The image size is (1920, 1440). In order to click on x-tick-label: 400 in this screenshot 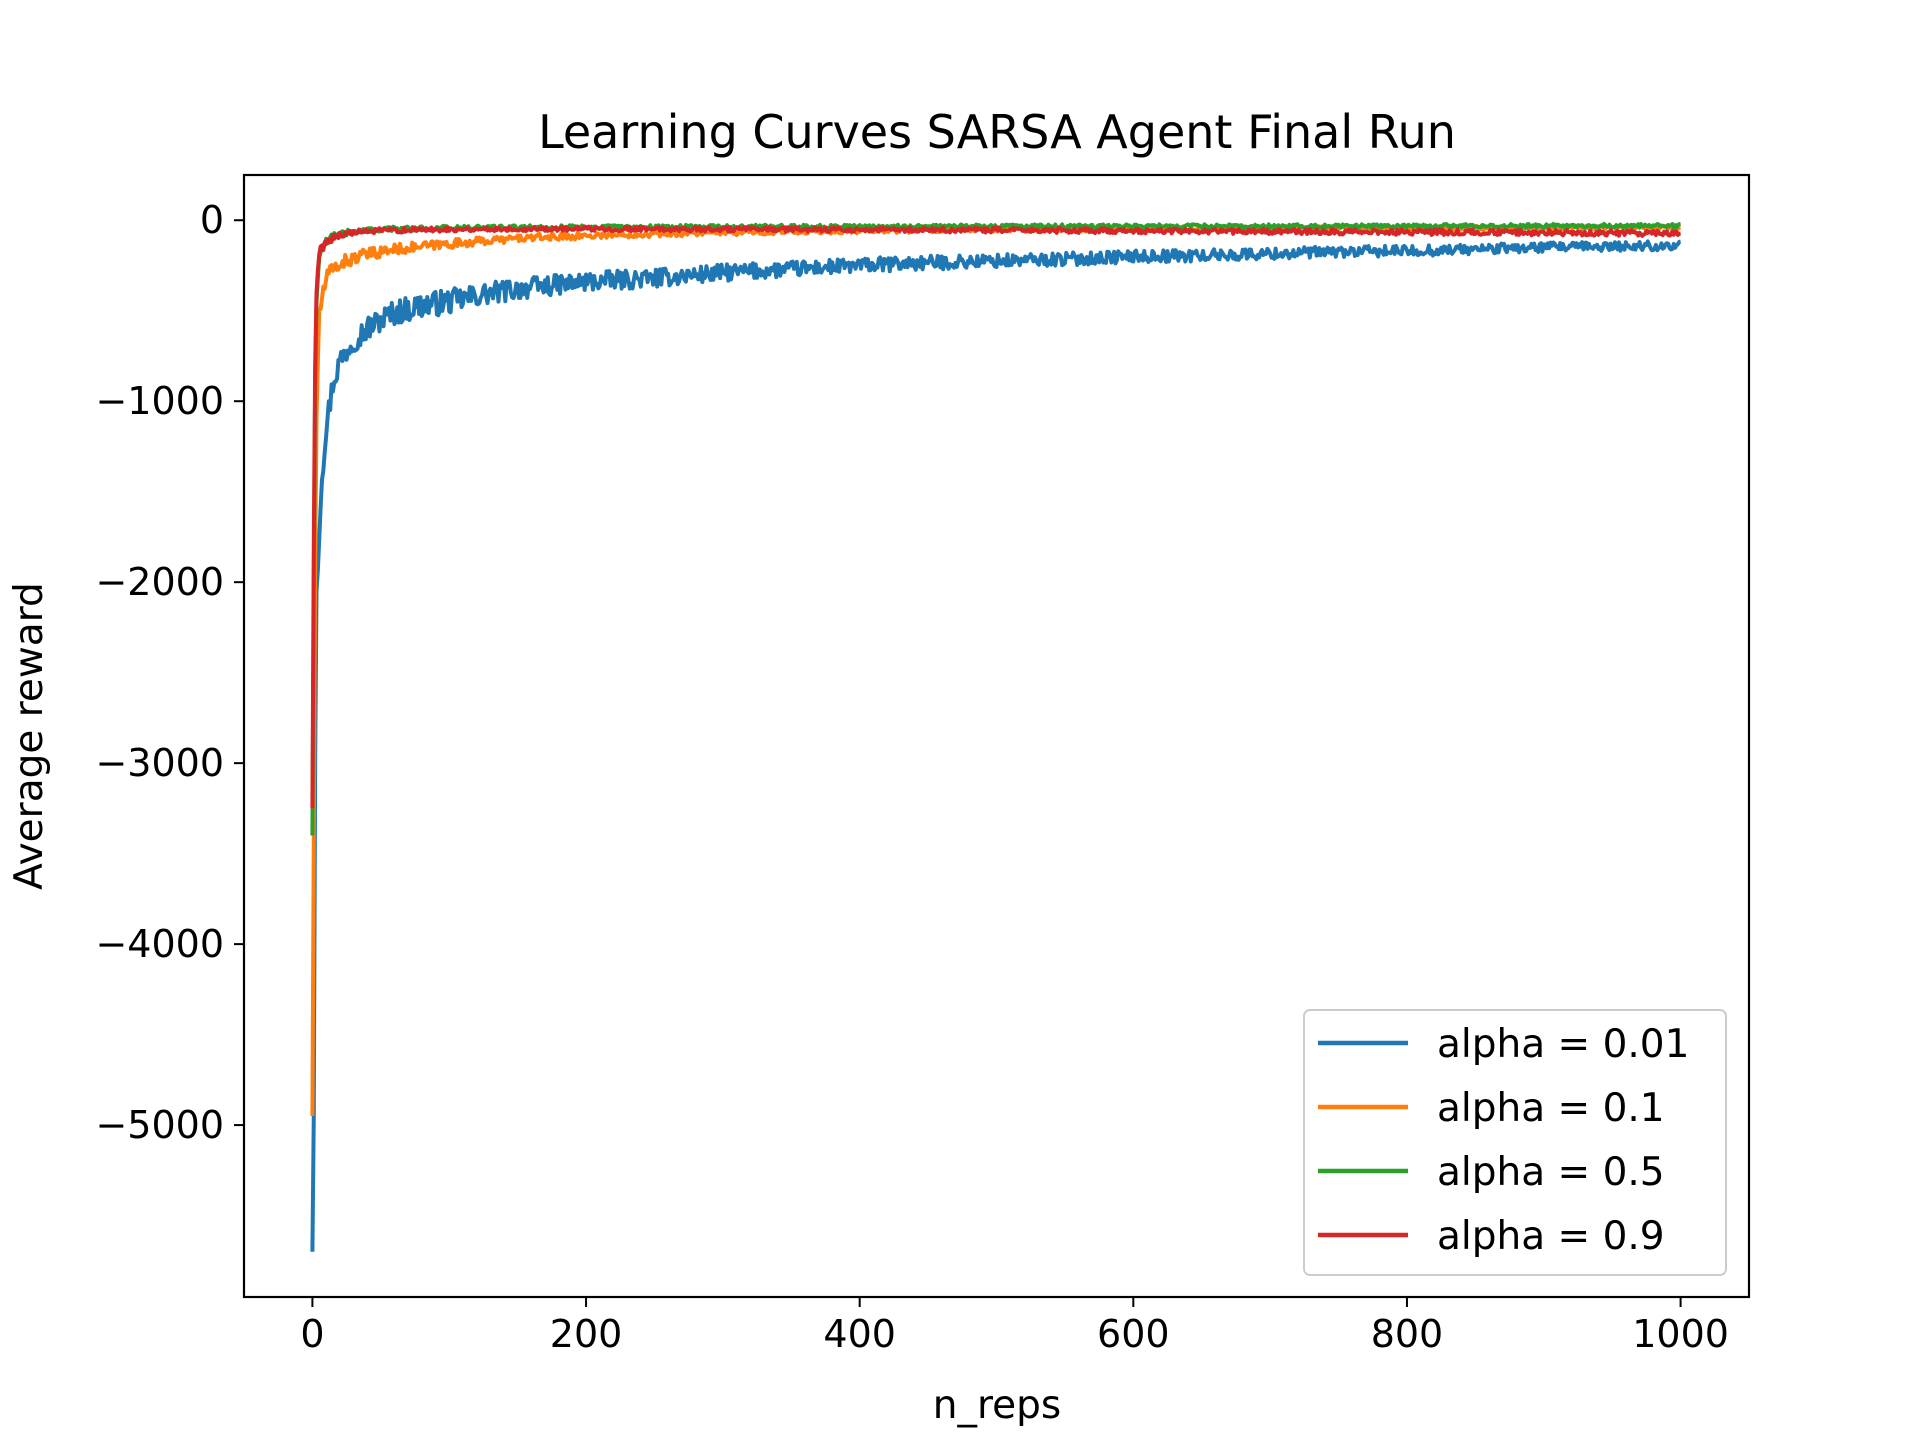, I will do `click(859, 1334)`.